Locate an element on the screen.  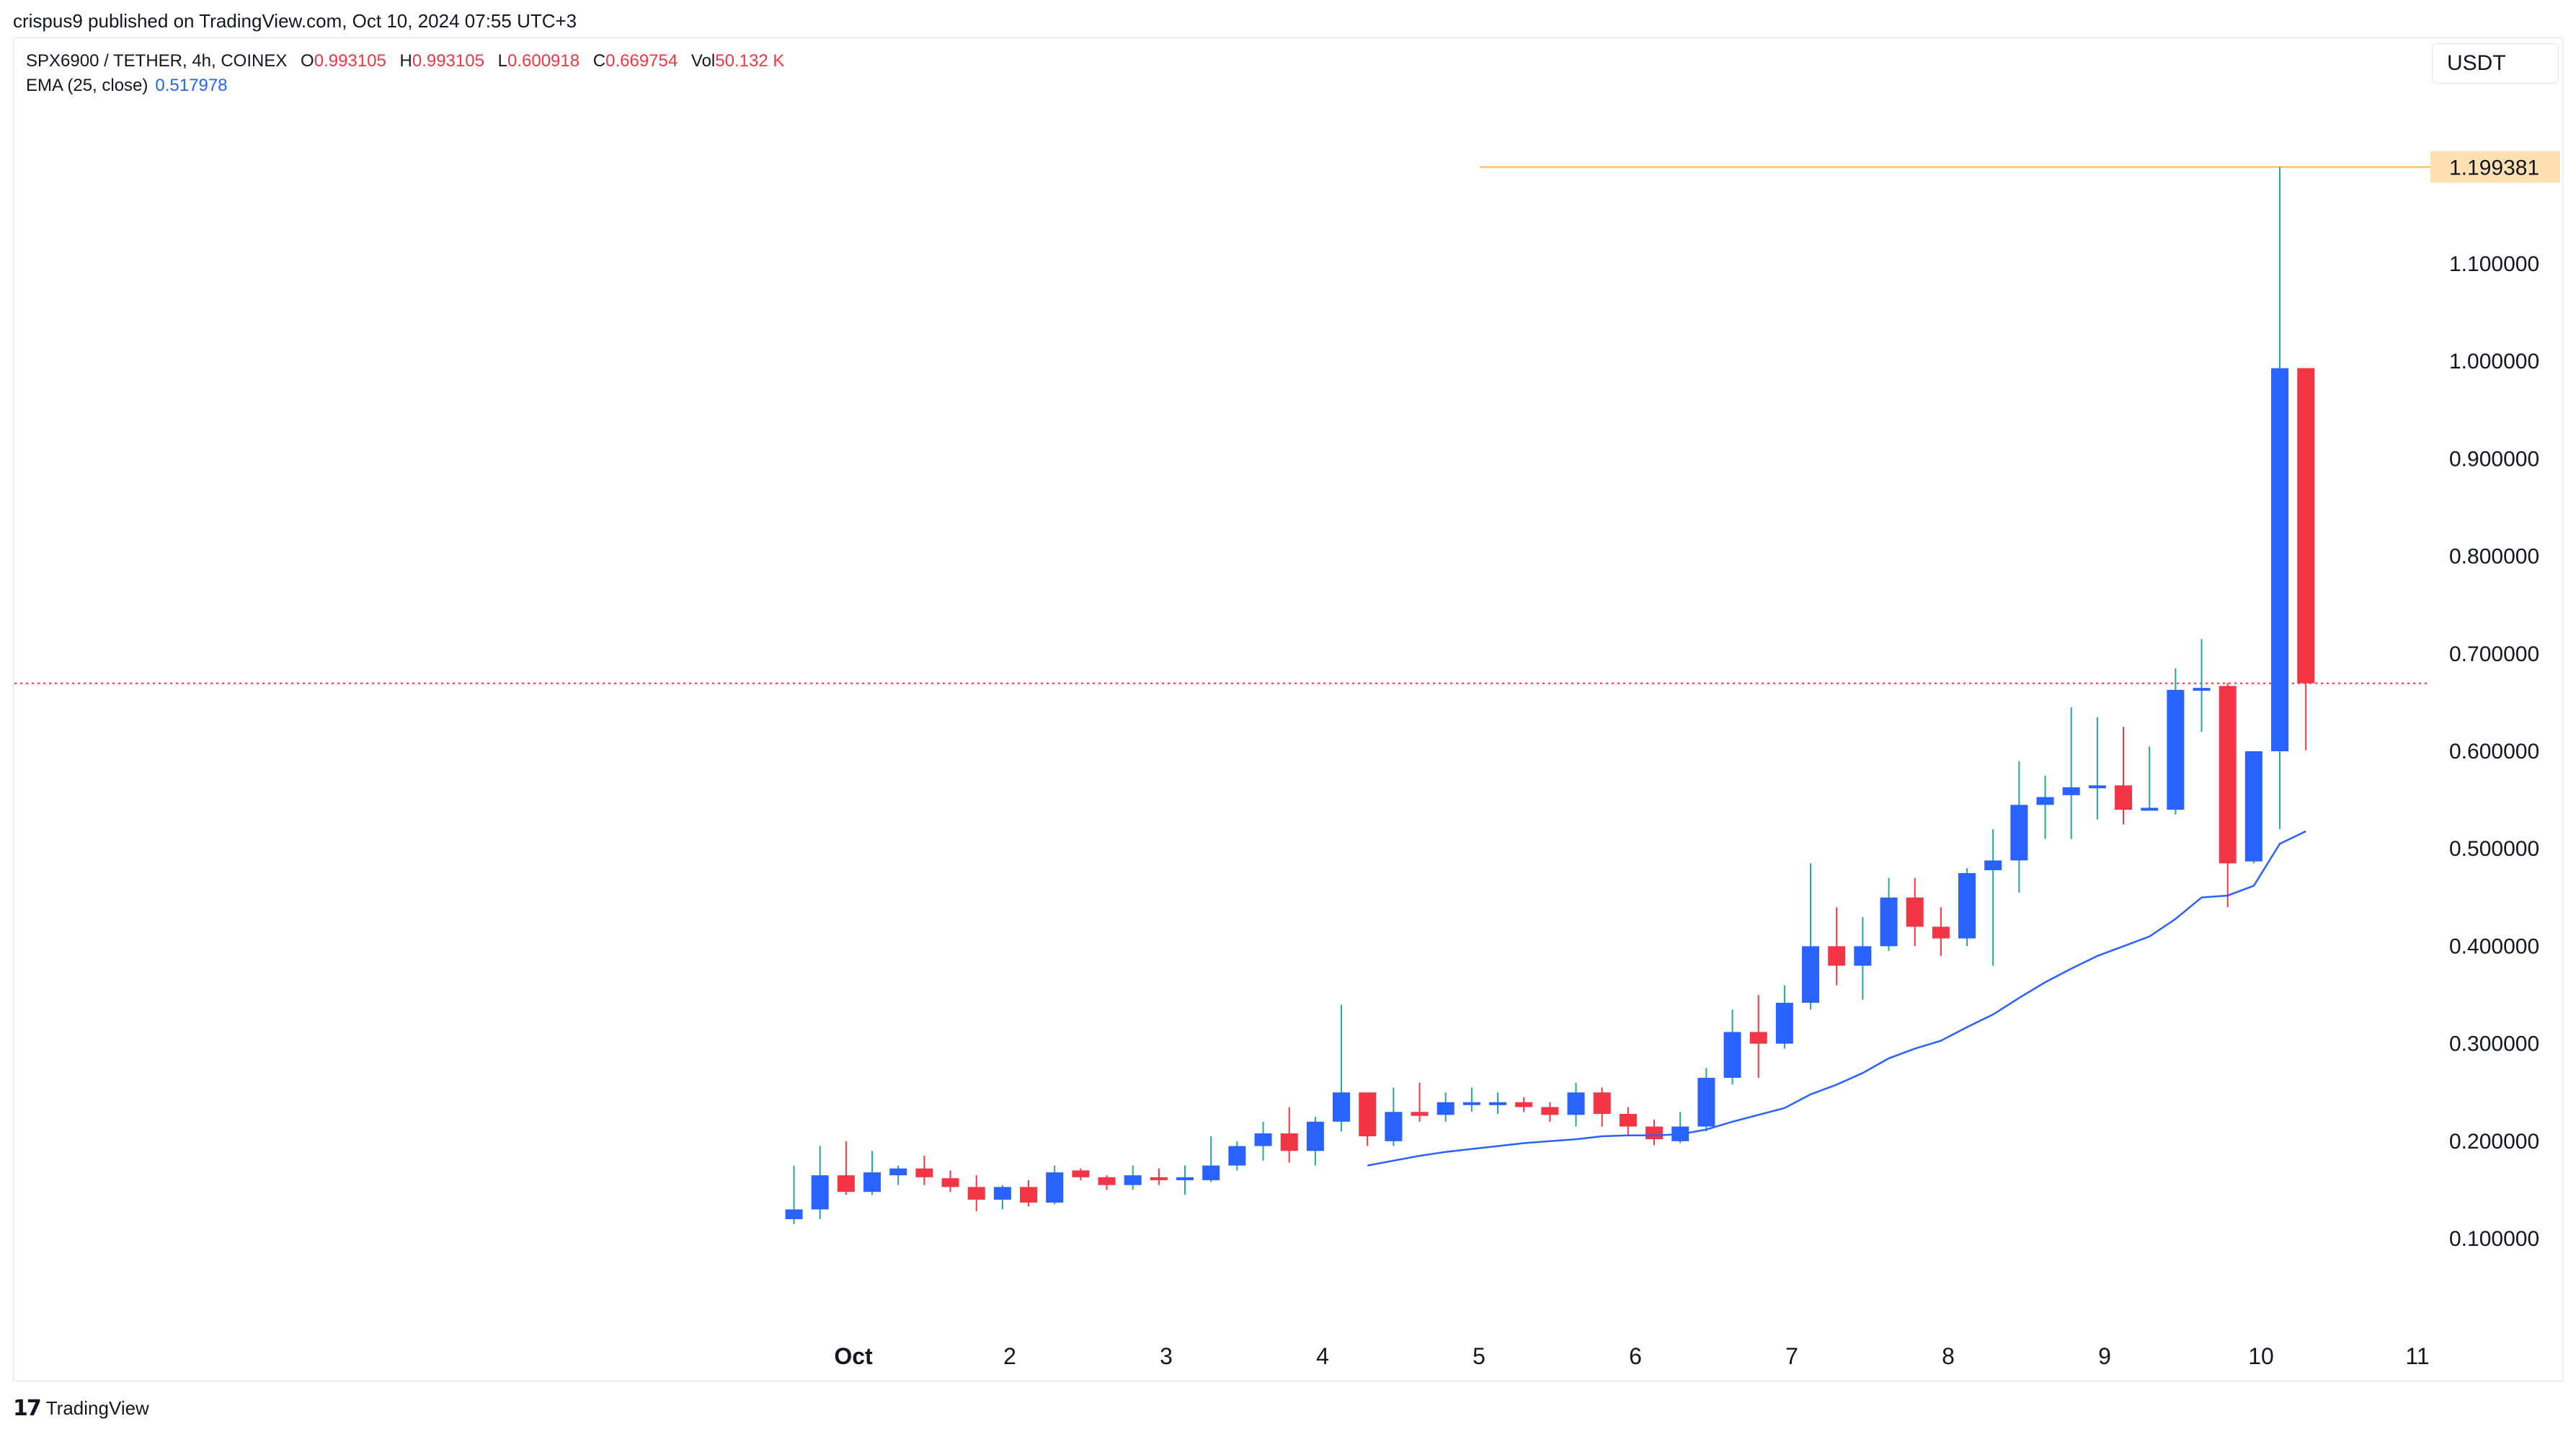
brand-name: TradingView is located at coordinates (97, 1408).